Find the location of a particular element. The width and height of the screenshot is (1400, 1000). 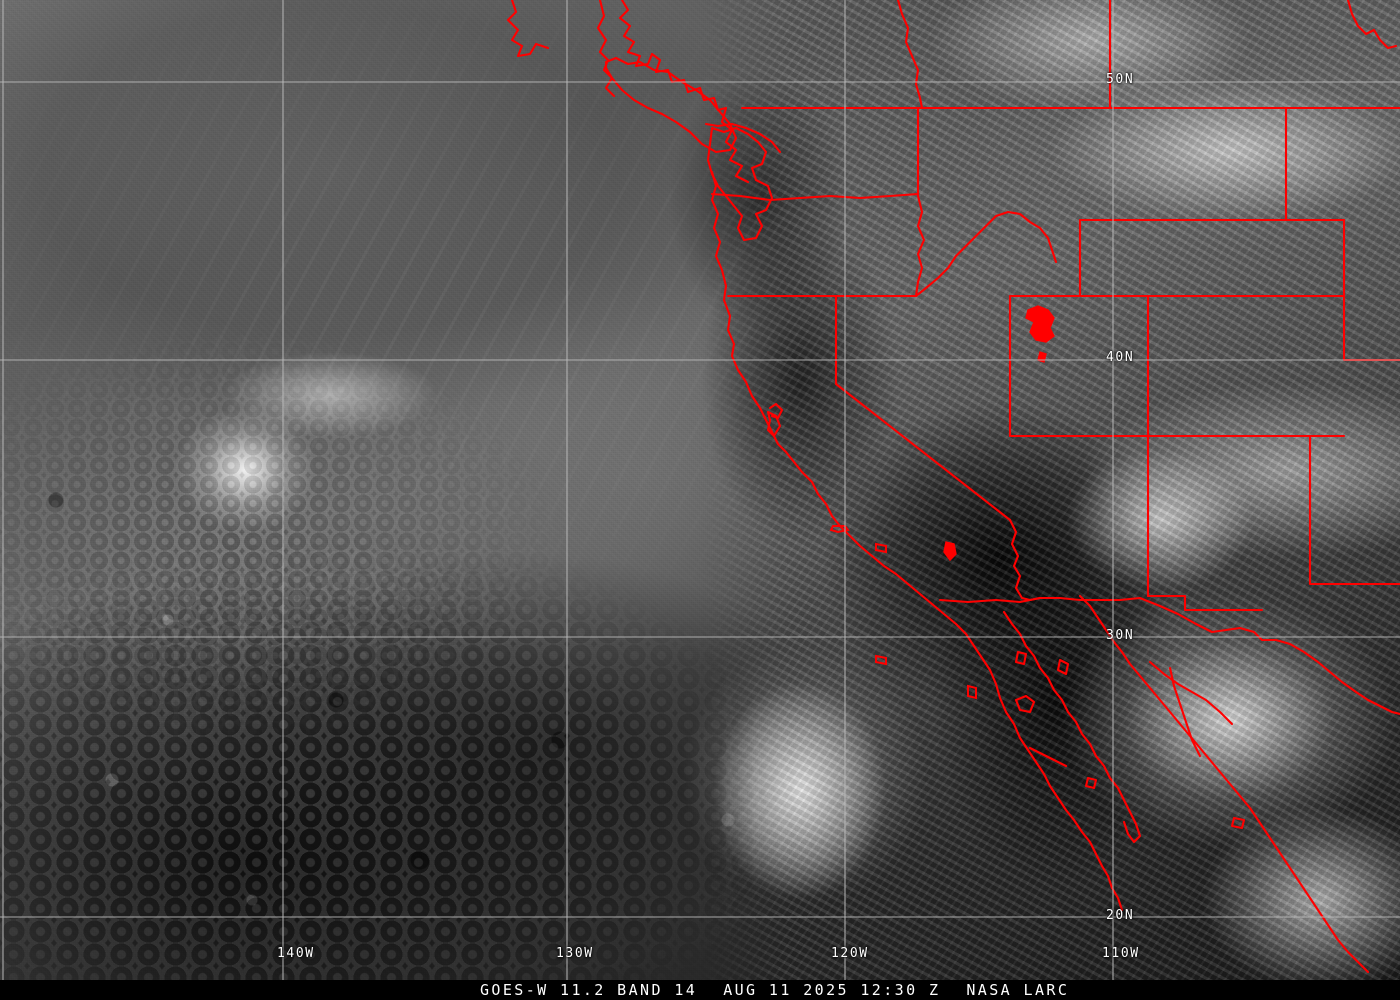

coastline-british-columbia is located at coordinates (528, 29).